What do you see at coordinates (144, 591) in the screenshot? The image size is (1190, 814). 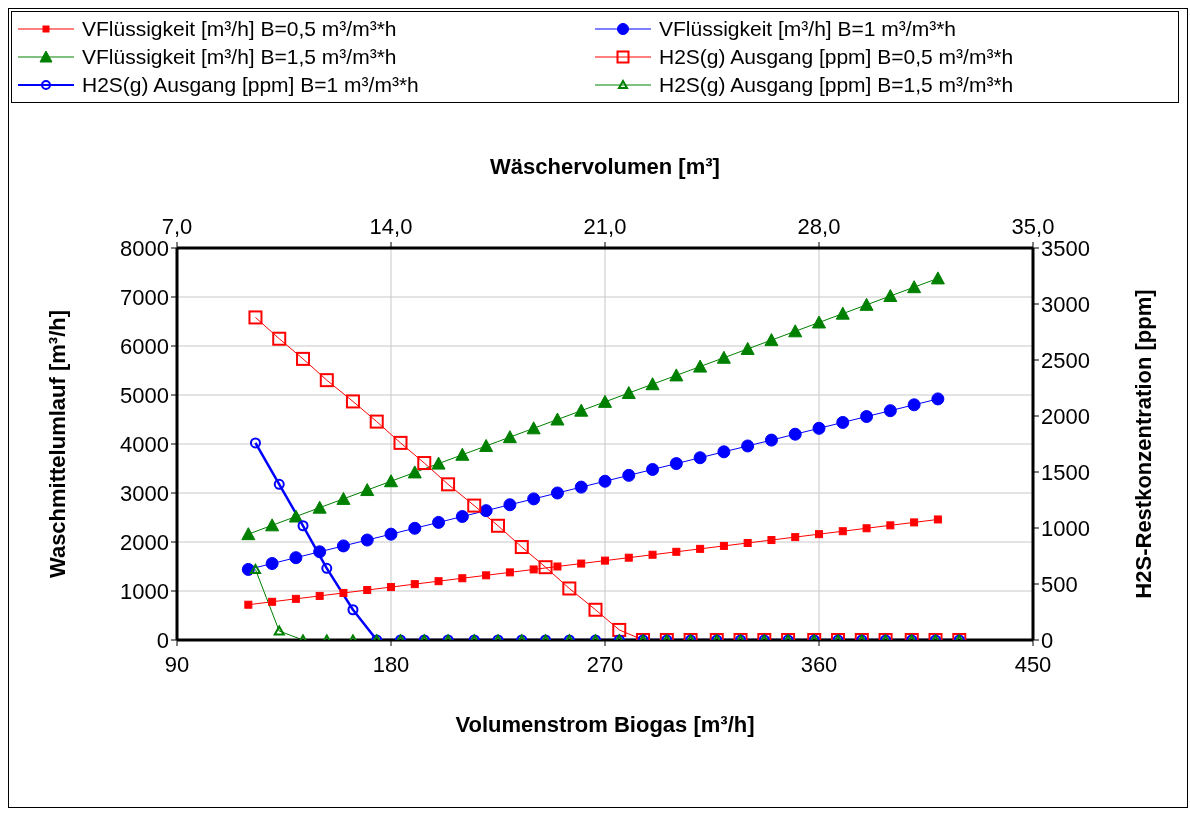 I see `y-tick-label: 1000` at bounding box center [144, 591].